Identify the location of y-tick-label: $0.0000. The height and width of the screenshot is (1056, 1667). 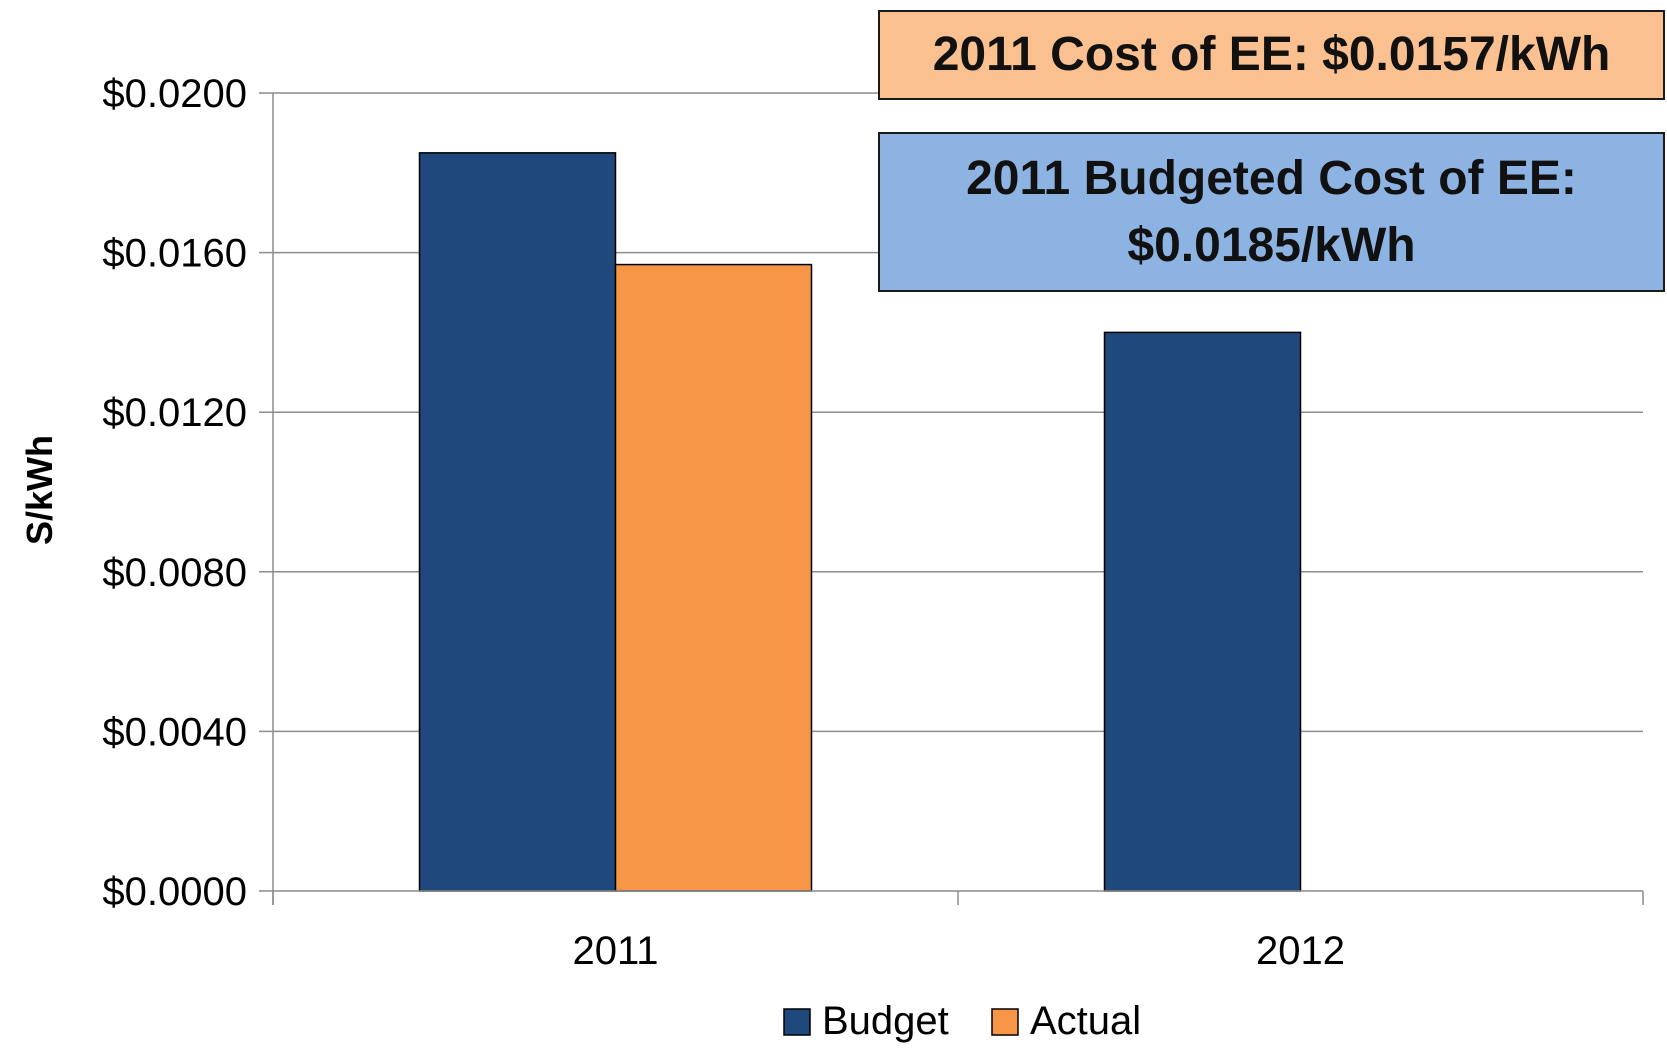
(174, 892).